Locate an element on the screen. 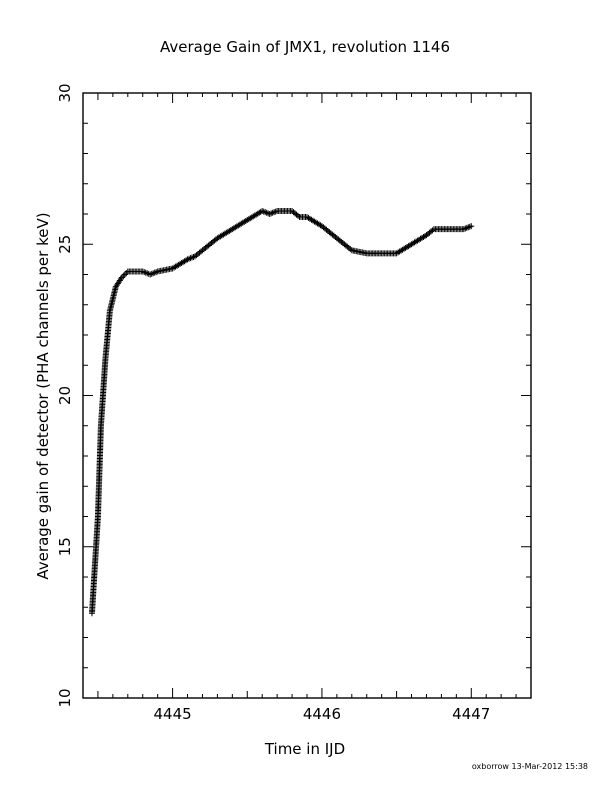 Image resolution: width=612 pixels, height=792 pixels. y-tick-label: 30 is located at coordinates (65, 92).